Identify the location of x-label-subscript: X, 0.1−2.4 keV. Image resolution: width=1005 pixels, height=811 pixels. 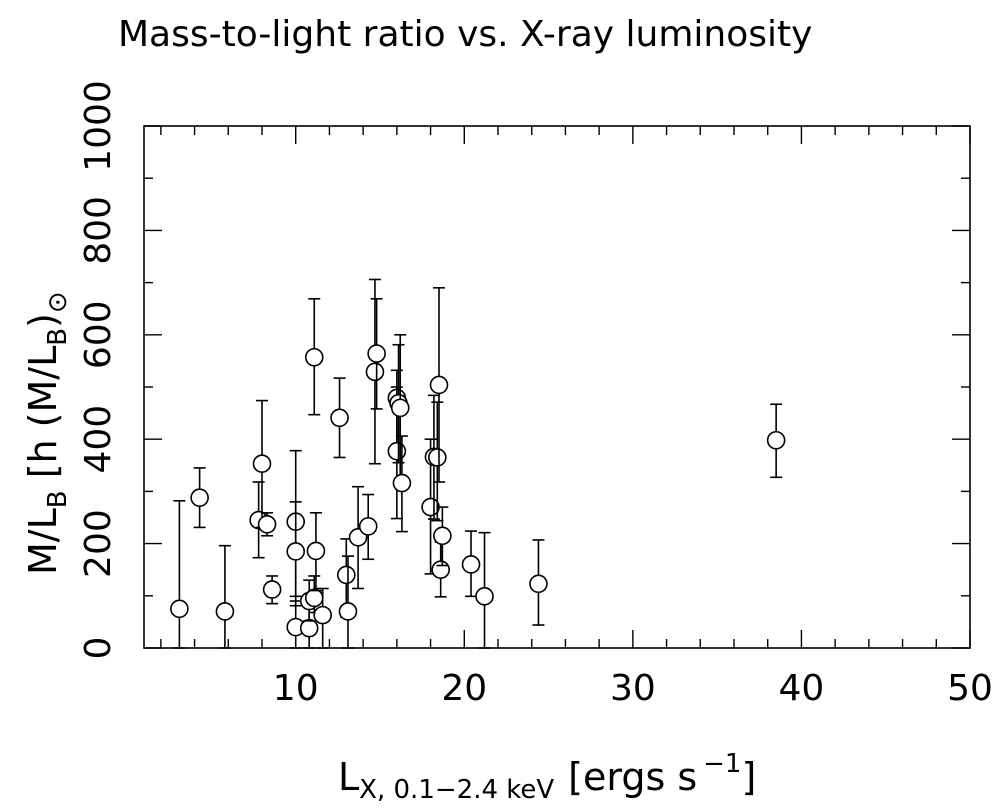
(456, 790).